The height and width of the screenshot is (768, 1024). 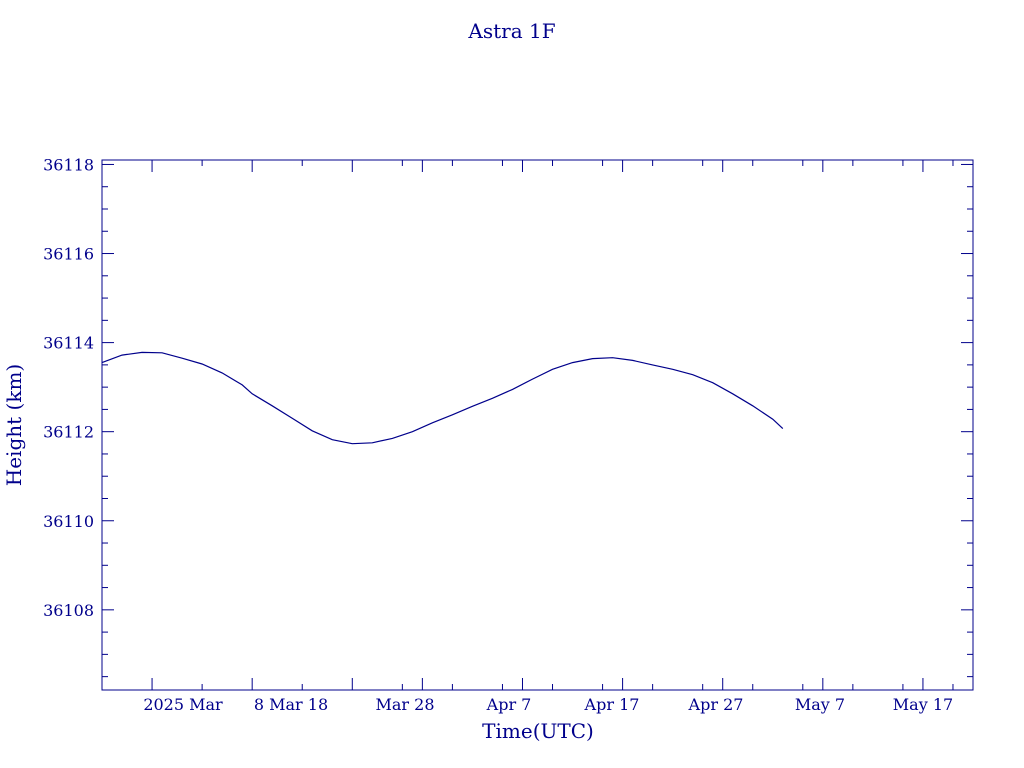 I want to click on x-tick-label: Apr 17, so click(x=612, y=704).